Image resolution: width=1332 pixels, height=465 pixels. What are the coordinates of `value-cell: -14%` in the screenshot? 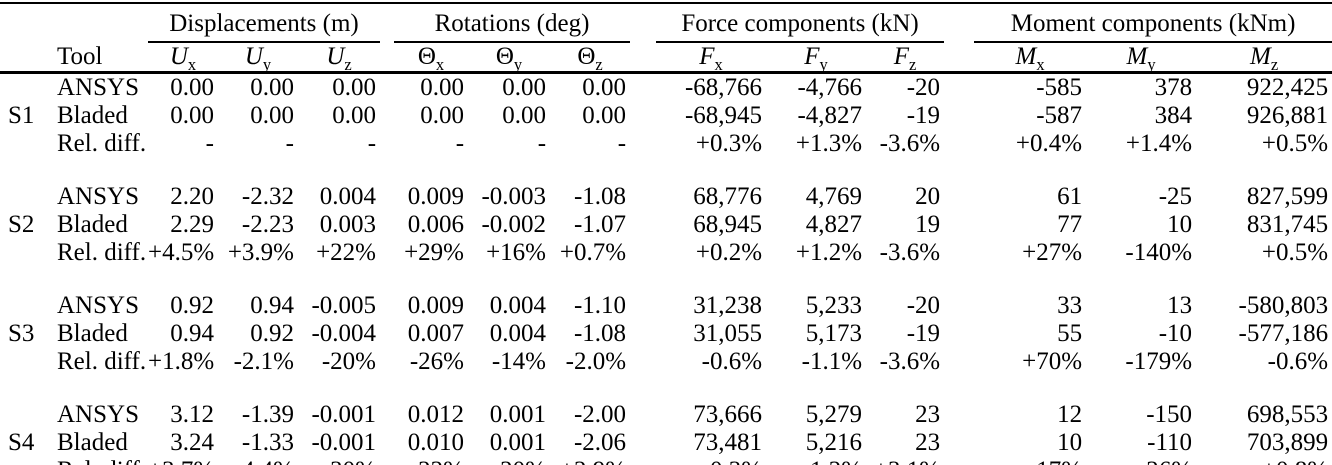 It's located at (519, 361).